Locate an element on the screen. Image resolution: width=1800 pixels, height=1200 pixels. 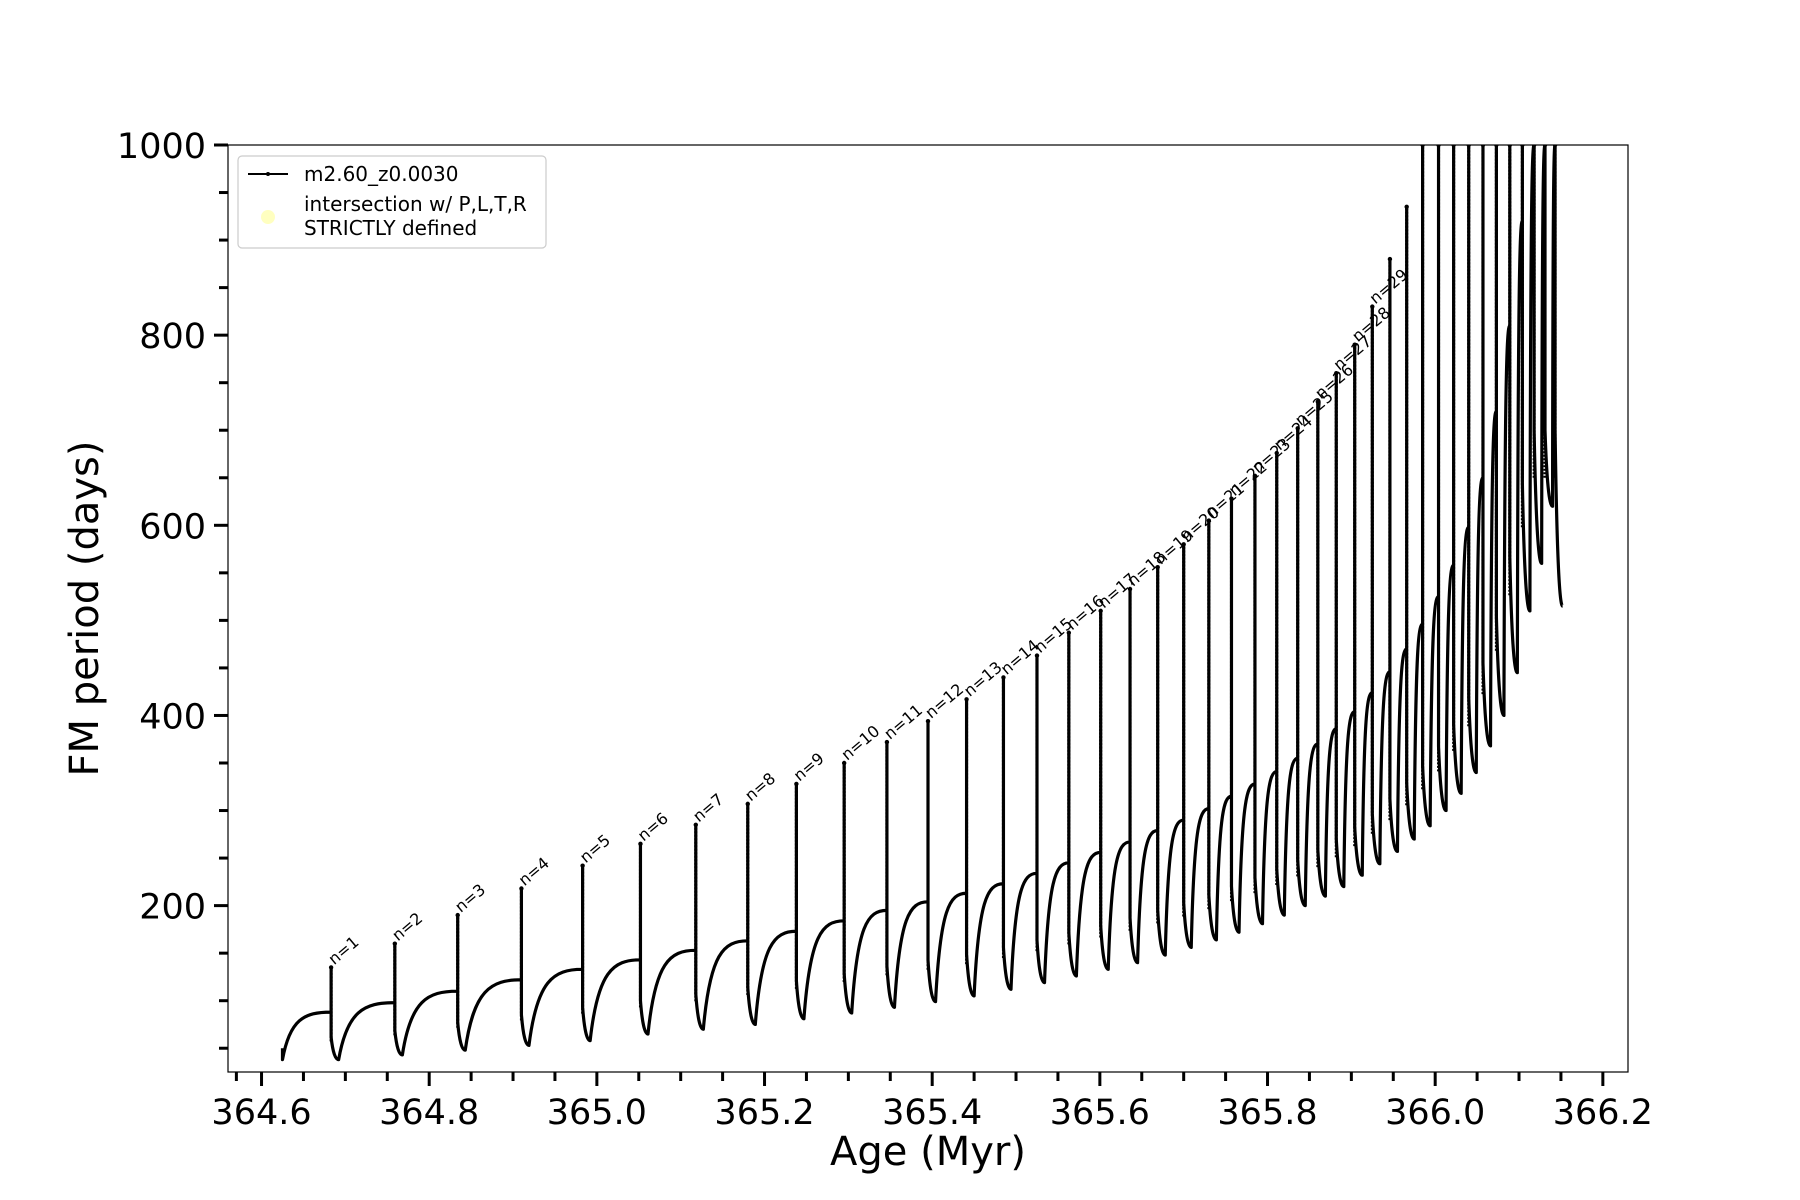
x-tick-label: 365.6 is located at coordinates (1100, 1113).